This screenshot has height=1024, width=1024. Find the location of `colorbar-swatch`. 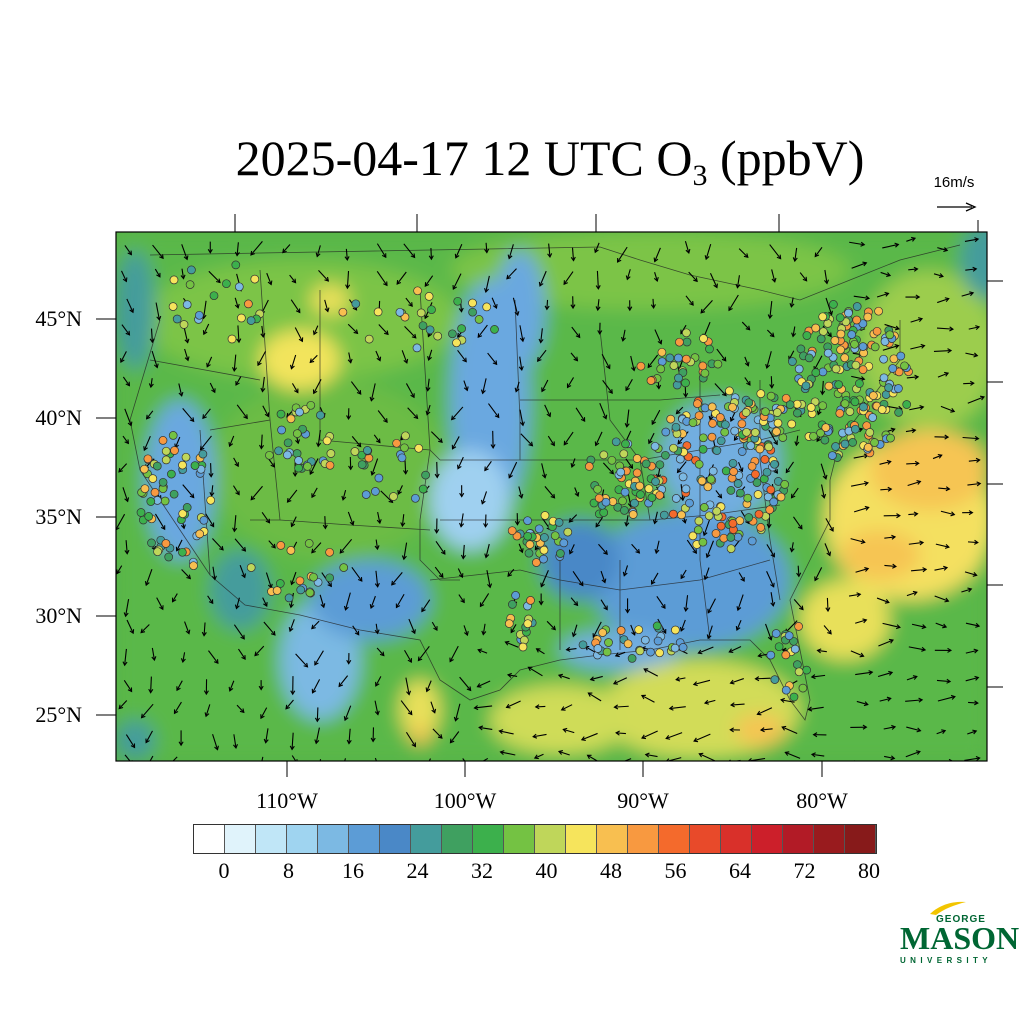

colorbar-swatch is located at coordinates (364, 839).